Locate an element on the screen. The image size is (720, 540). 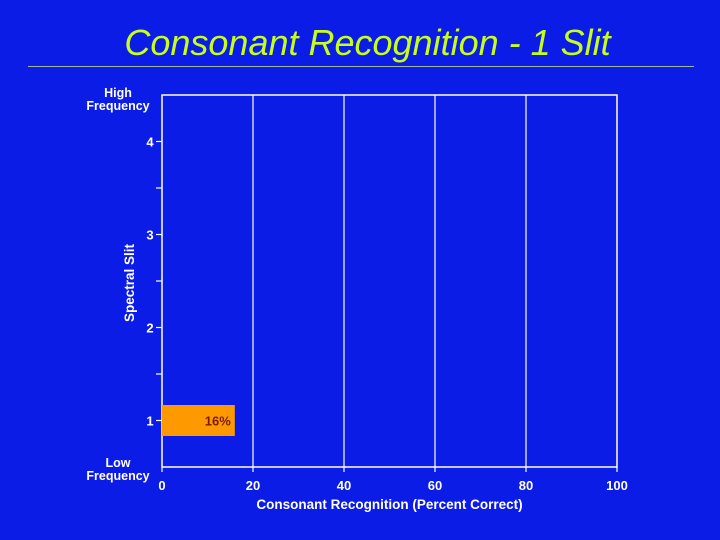
title-divider is located at coordinates (361, 66).